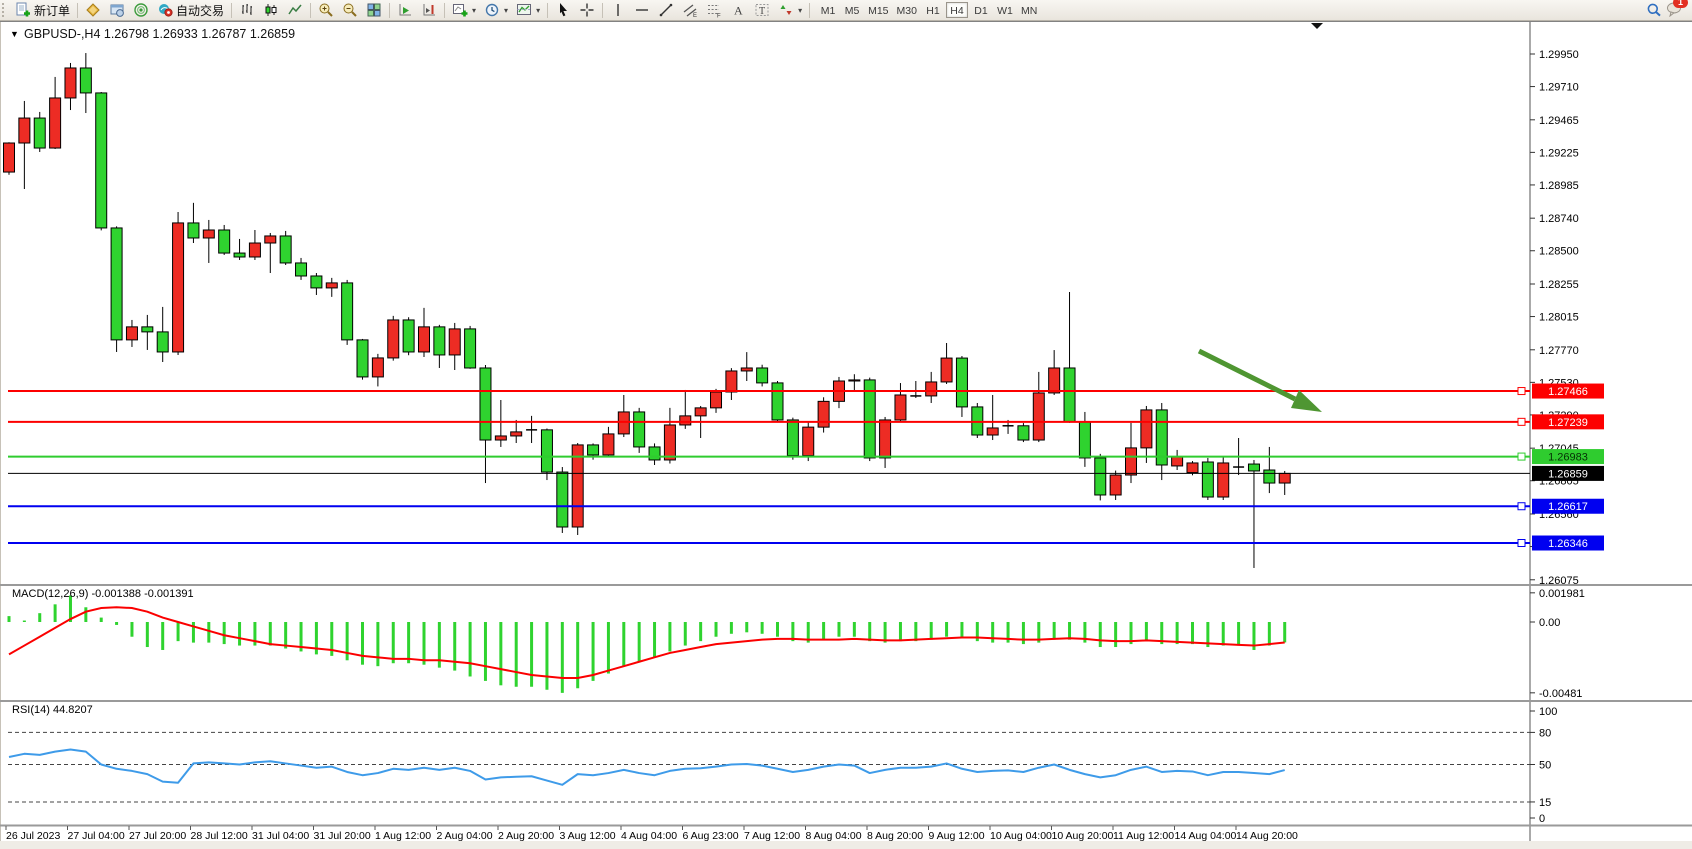 This screenshot has width=1692, height=849. I want to click on symbol-dropdown-icon: ▼, so click(14, 34).